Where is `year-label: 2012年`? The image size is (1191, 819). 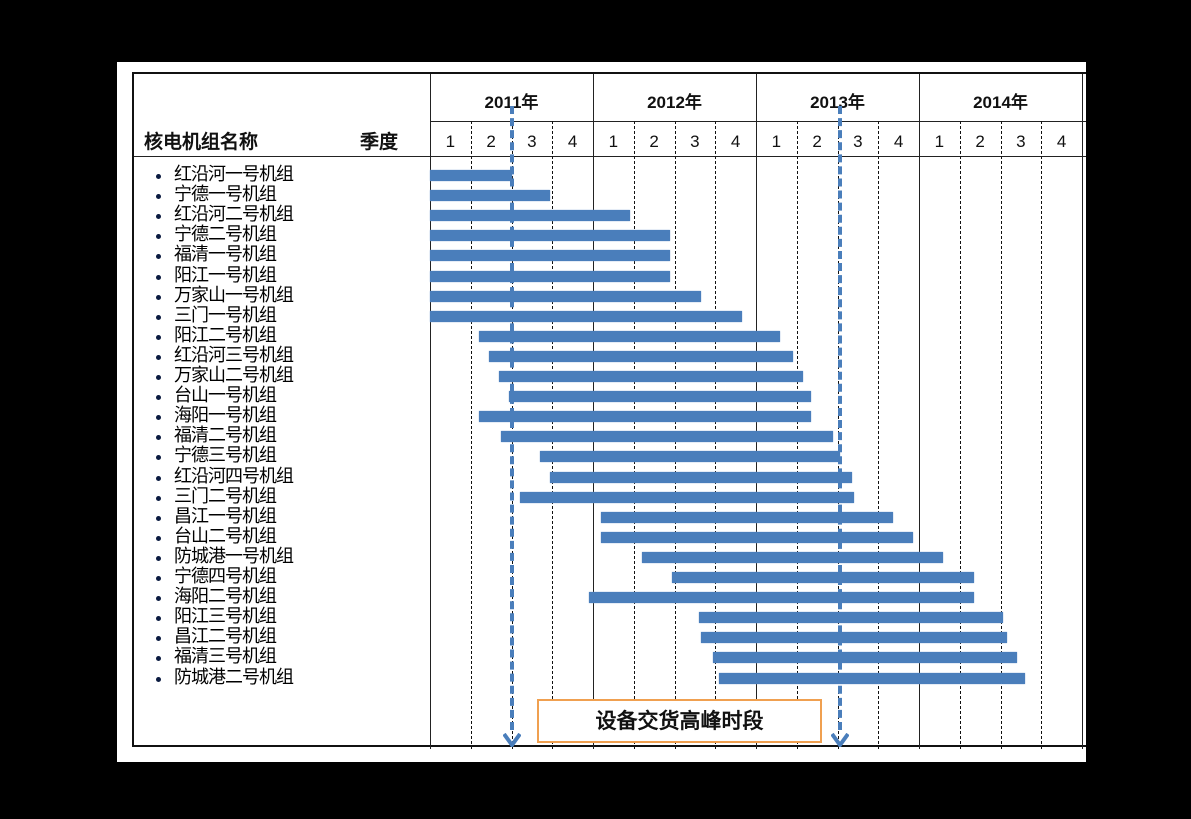
year-label: 2012年 is located at coordinates (674, 102).